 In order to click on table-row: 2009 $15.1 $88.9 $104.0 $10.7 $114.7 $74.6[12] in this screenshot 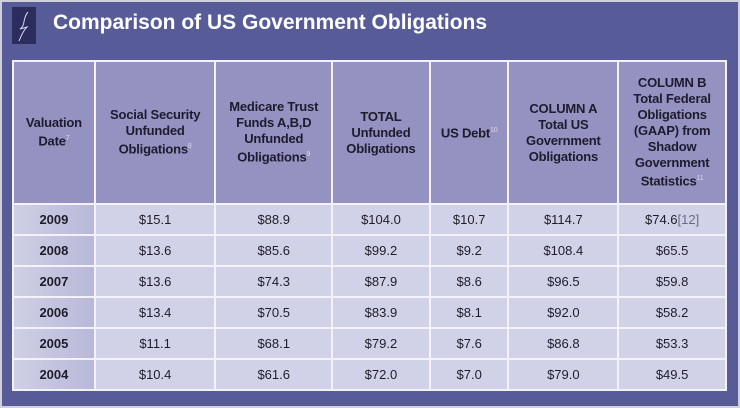, I will do `click(369, 219)`.